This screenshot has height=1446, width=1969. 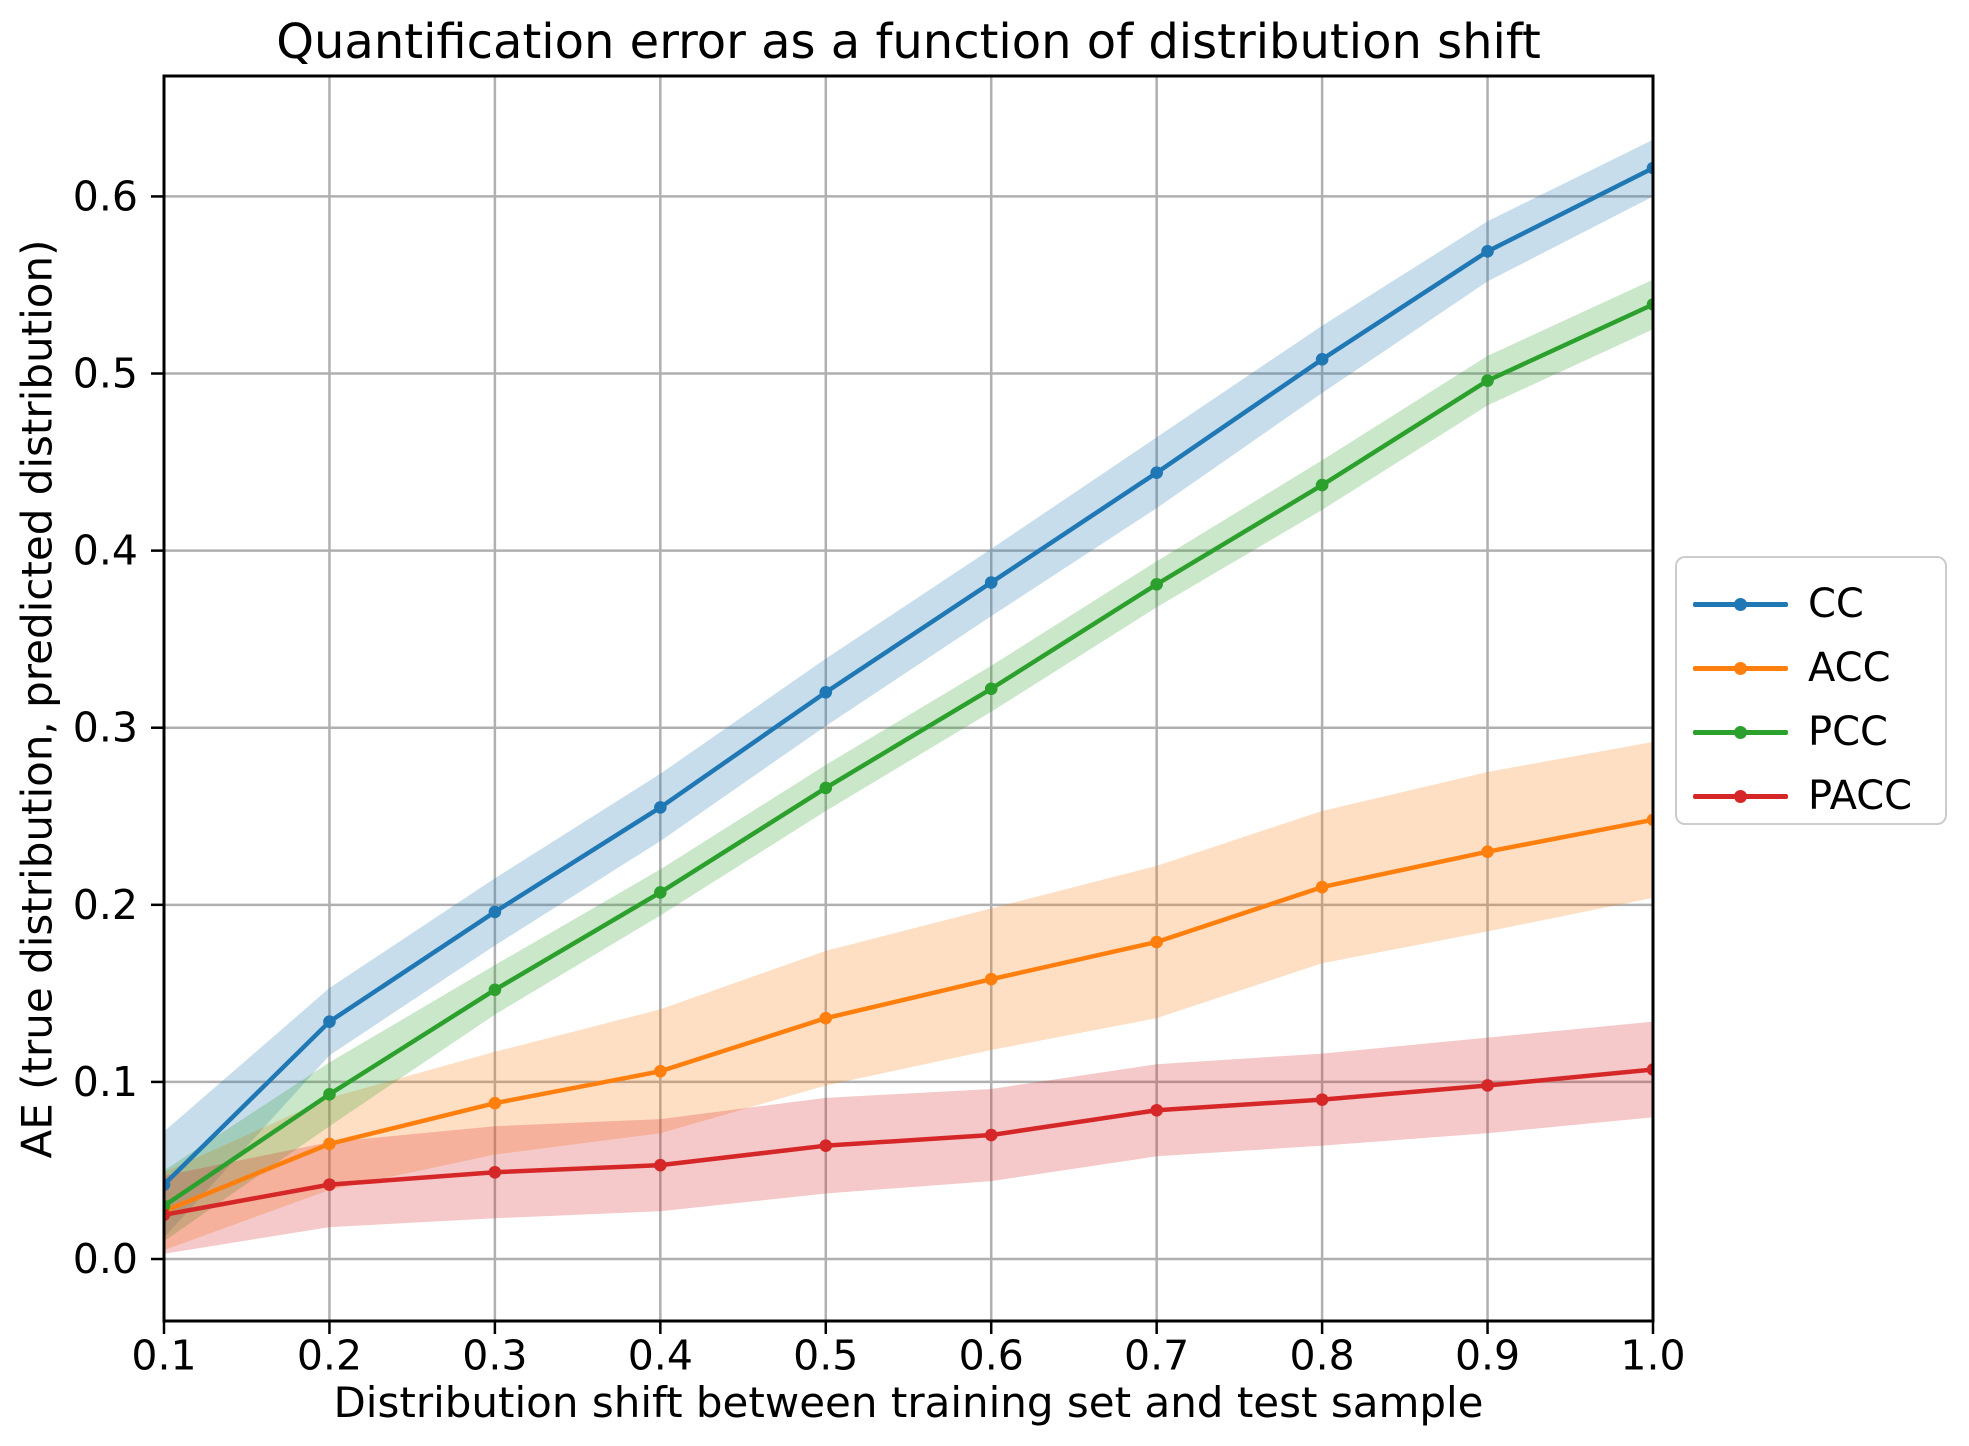 What do you see at coordinates (105, 551) in the screenshot?
I see `y-tick-label: 0.4` at bounding box center [105, 551].